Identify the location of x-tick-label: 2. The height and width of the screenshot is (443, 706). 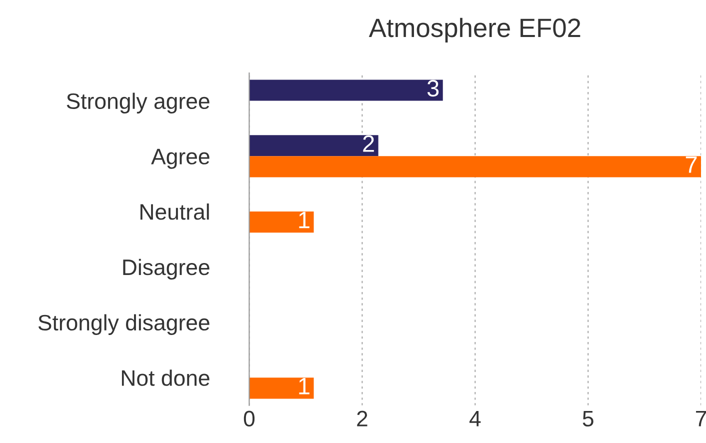
(362, 418).